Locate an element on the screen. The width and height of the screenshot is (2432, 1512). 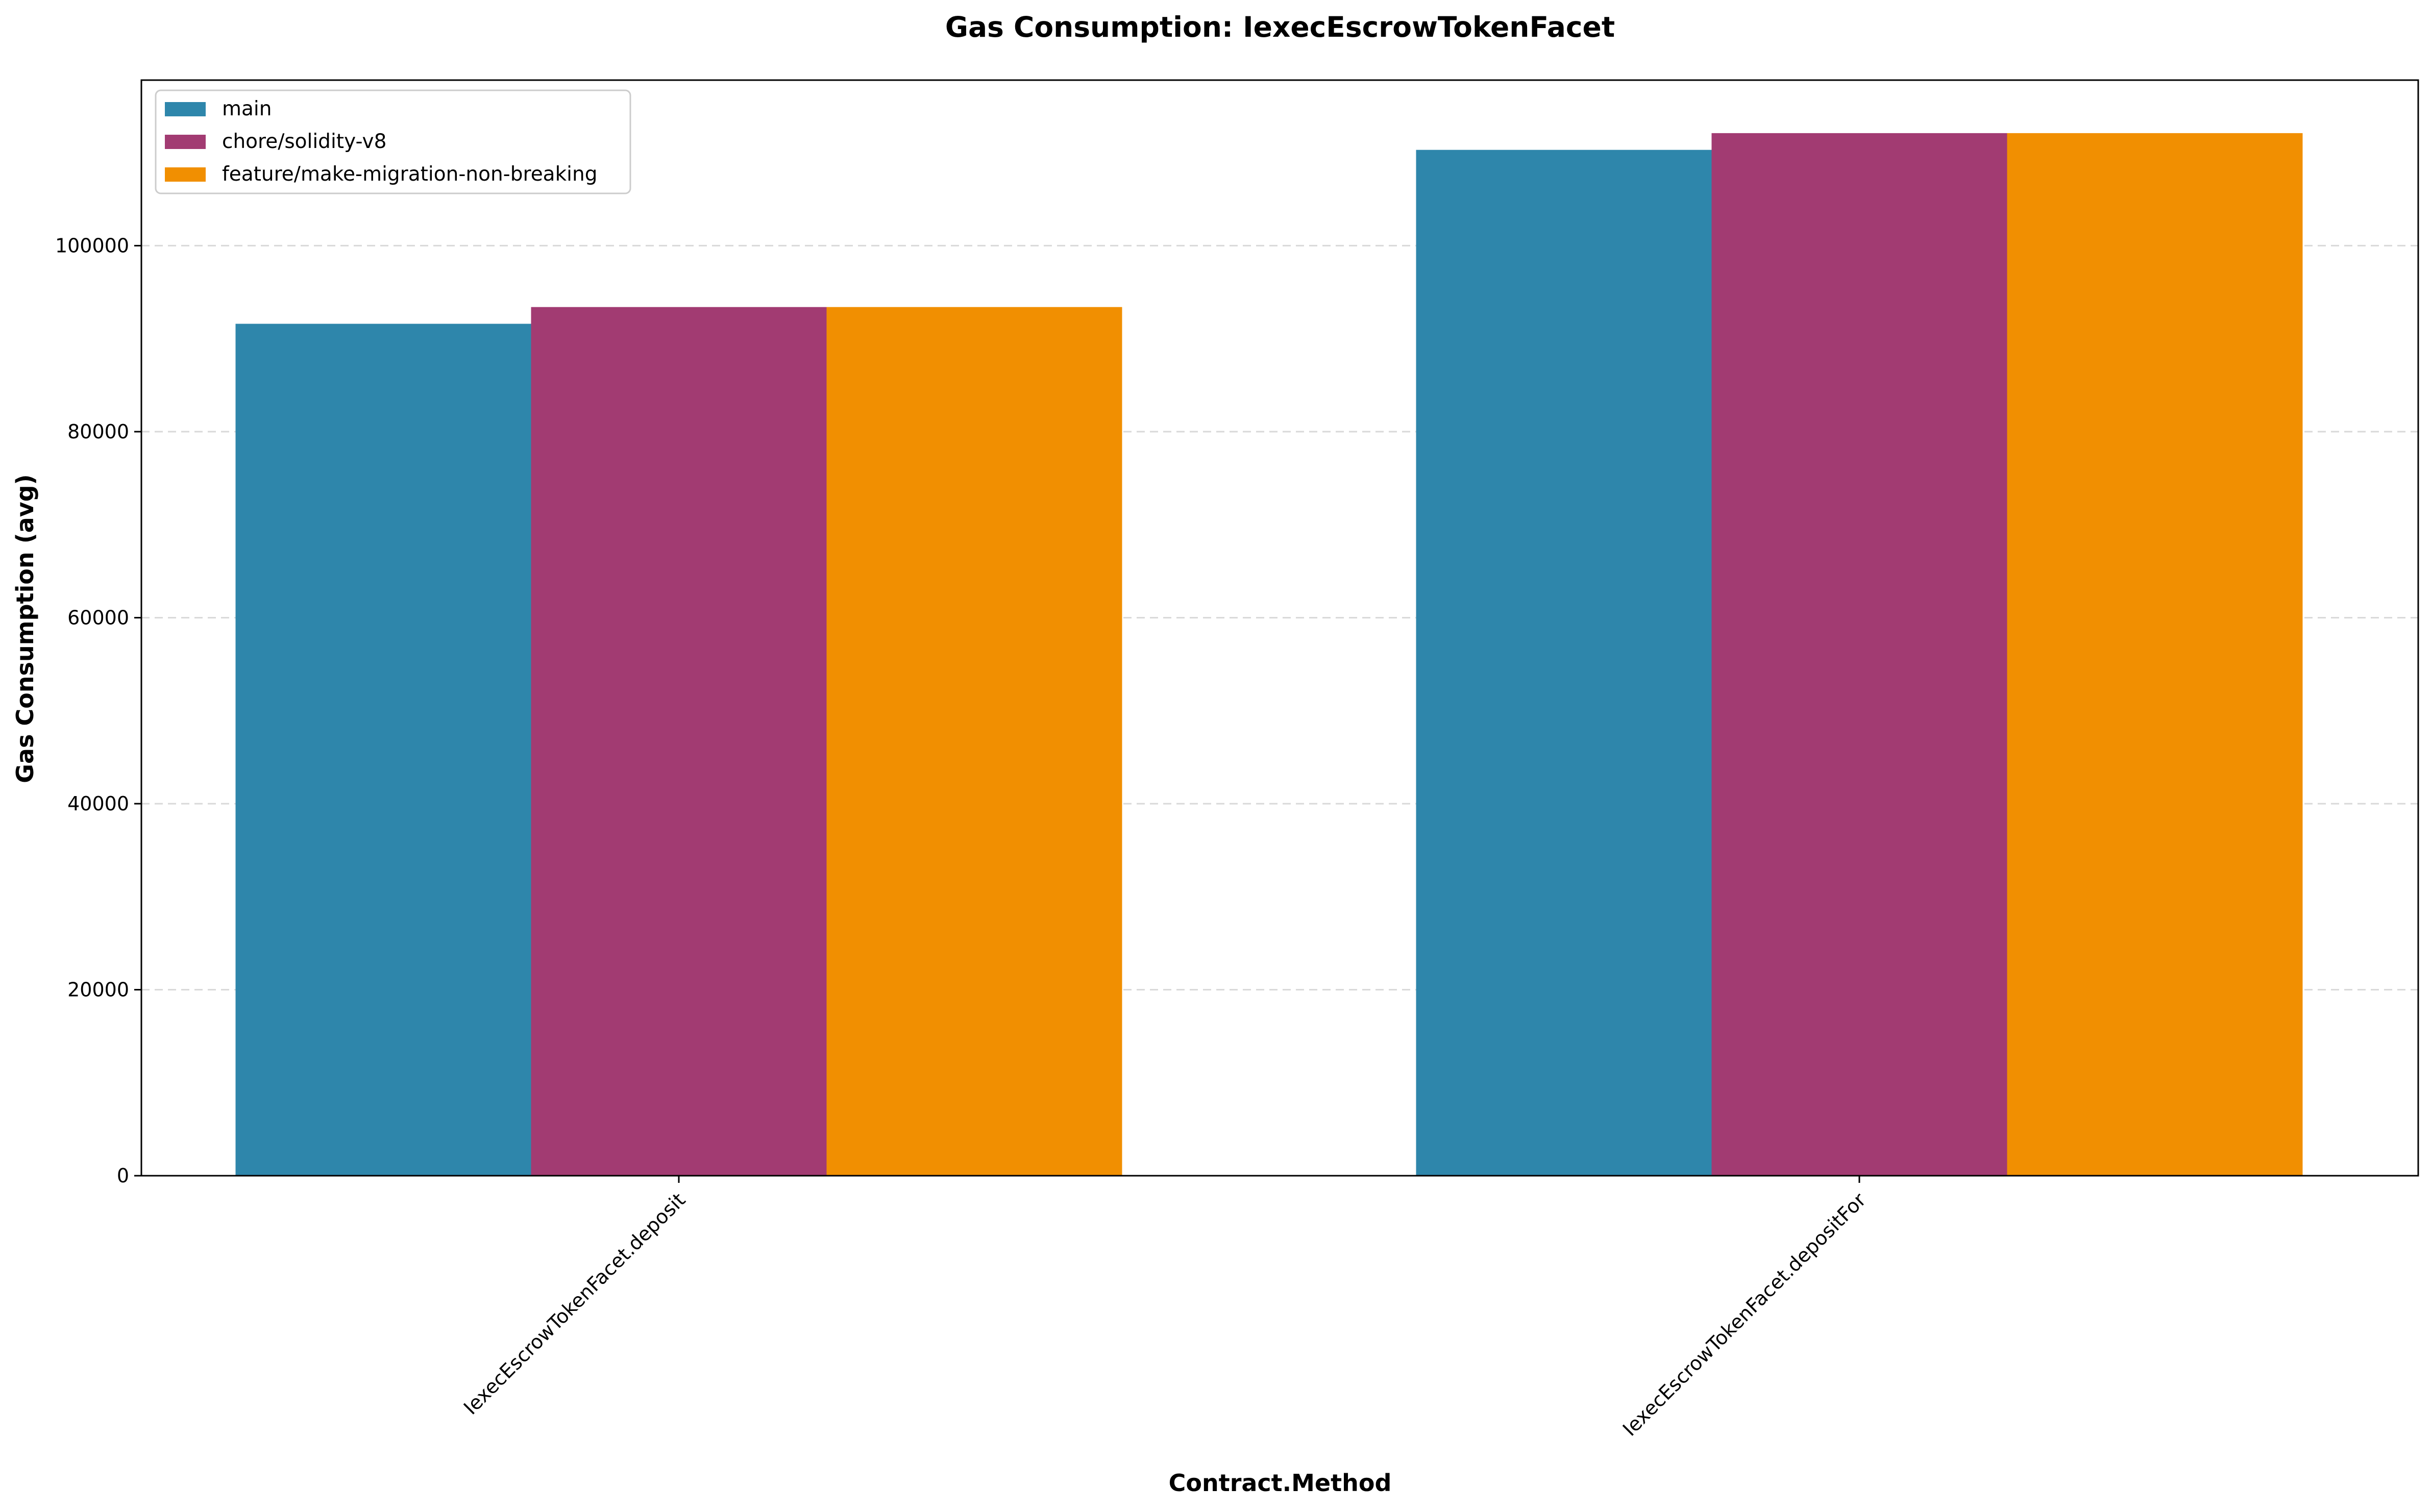
legend-box is located at coordinates (393, 141).